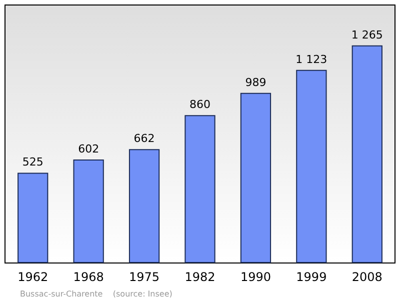 This screenshot has height=299, width=400. I want to click on data-label: 1 265, so click(367, 35).